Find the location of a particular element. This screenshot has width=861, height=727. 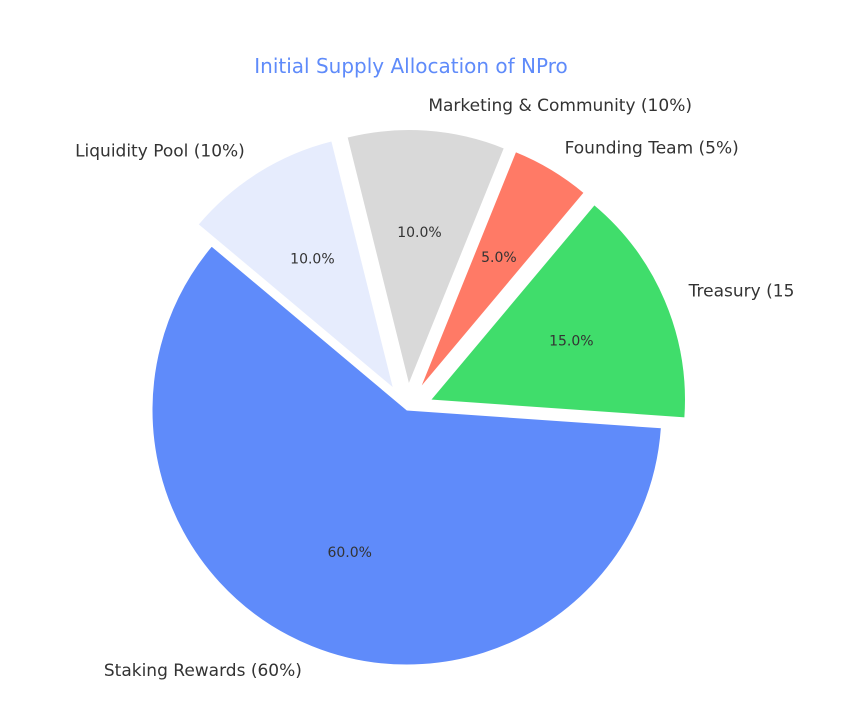

slice-category-label: Founding Team (5%) is located at coordinates (652, 149).